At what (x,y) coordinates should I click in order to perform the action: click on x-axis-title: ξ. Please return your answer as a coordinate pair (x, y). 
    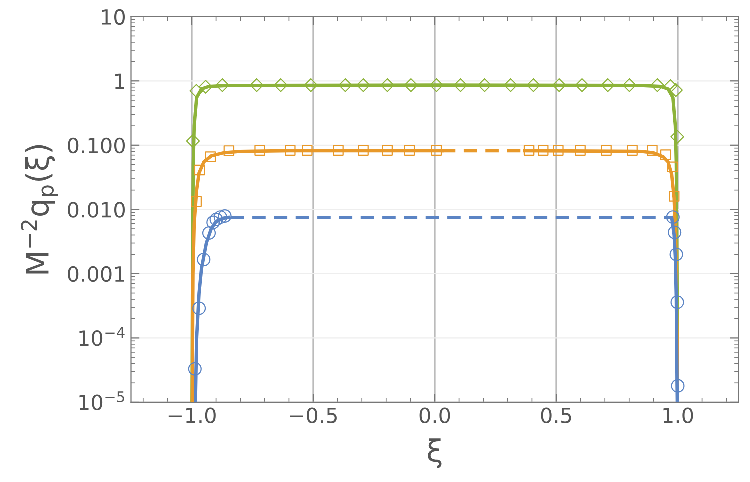
    Looking at the image, I should click on (435, 453).